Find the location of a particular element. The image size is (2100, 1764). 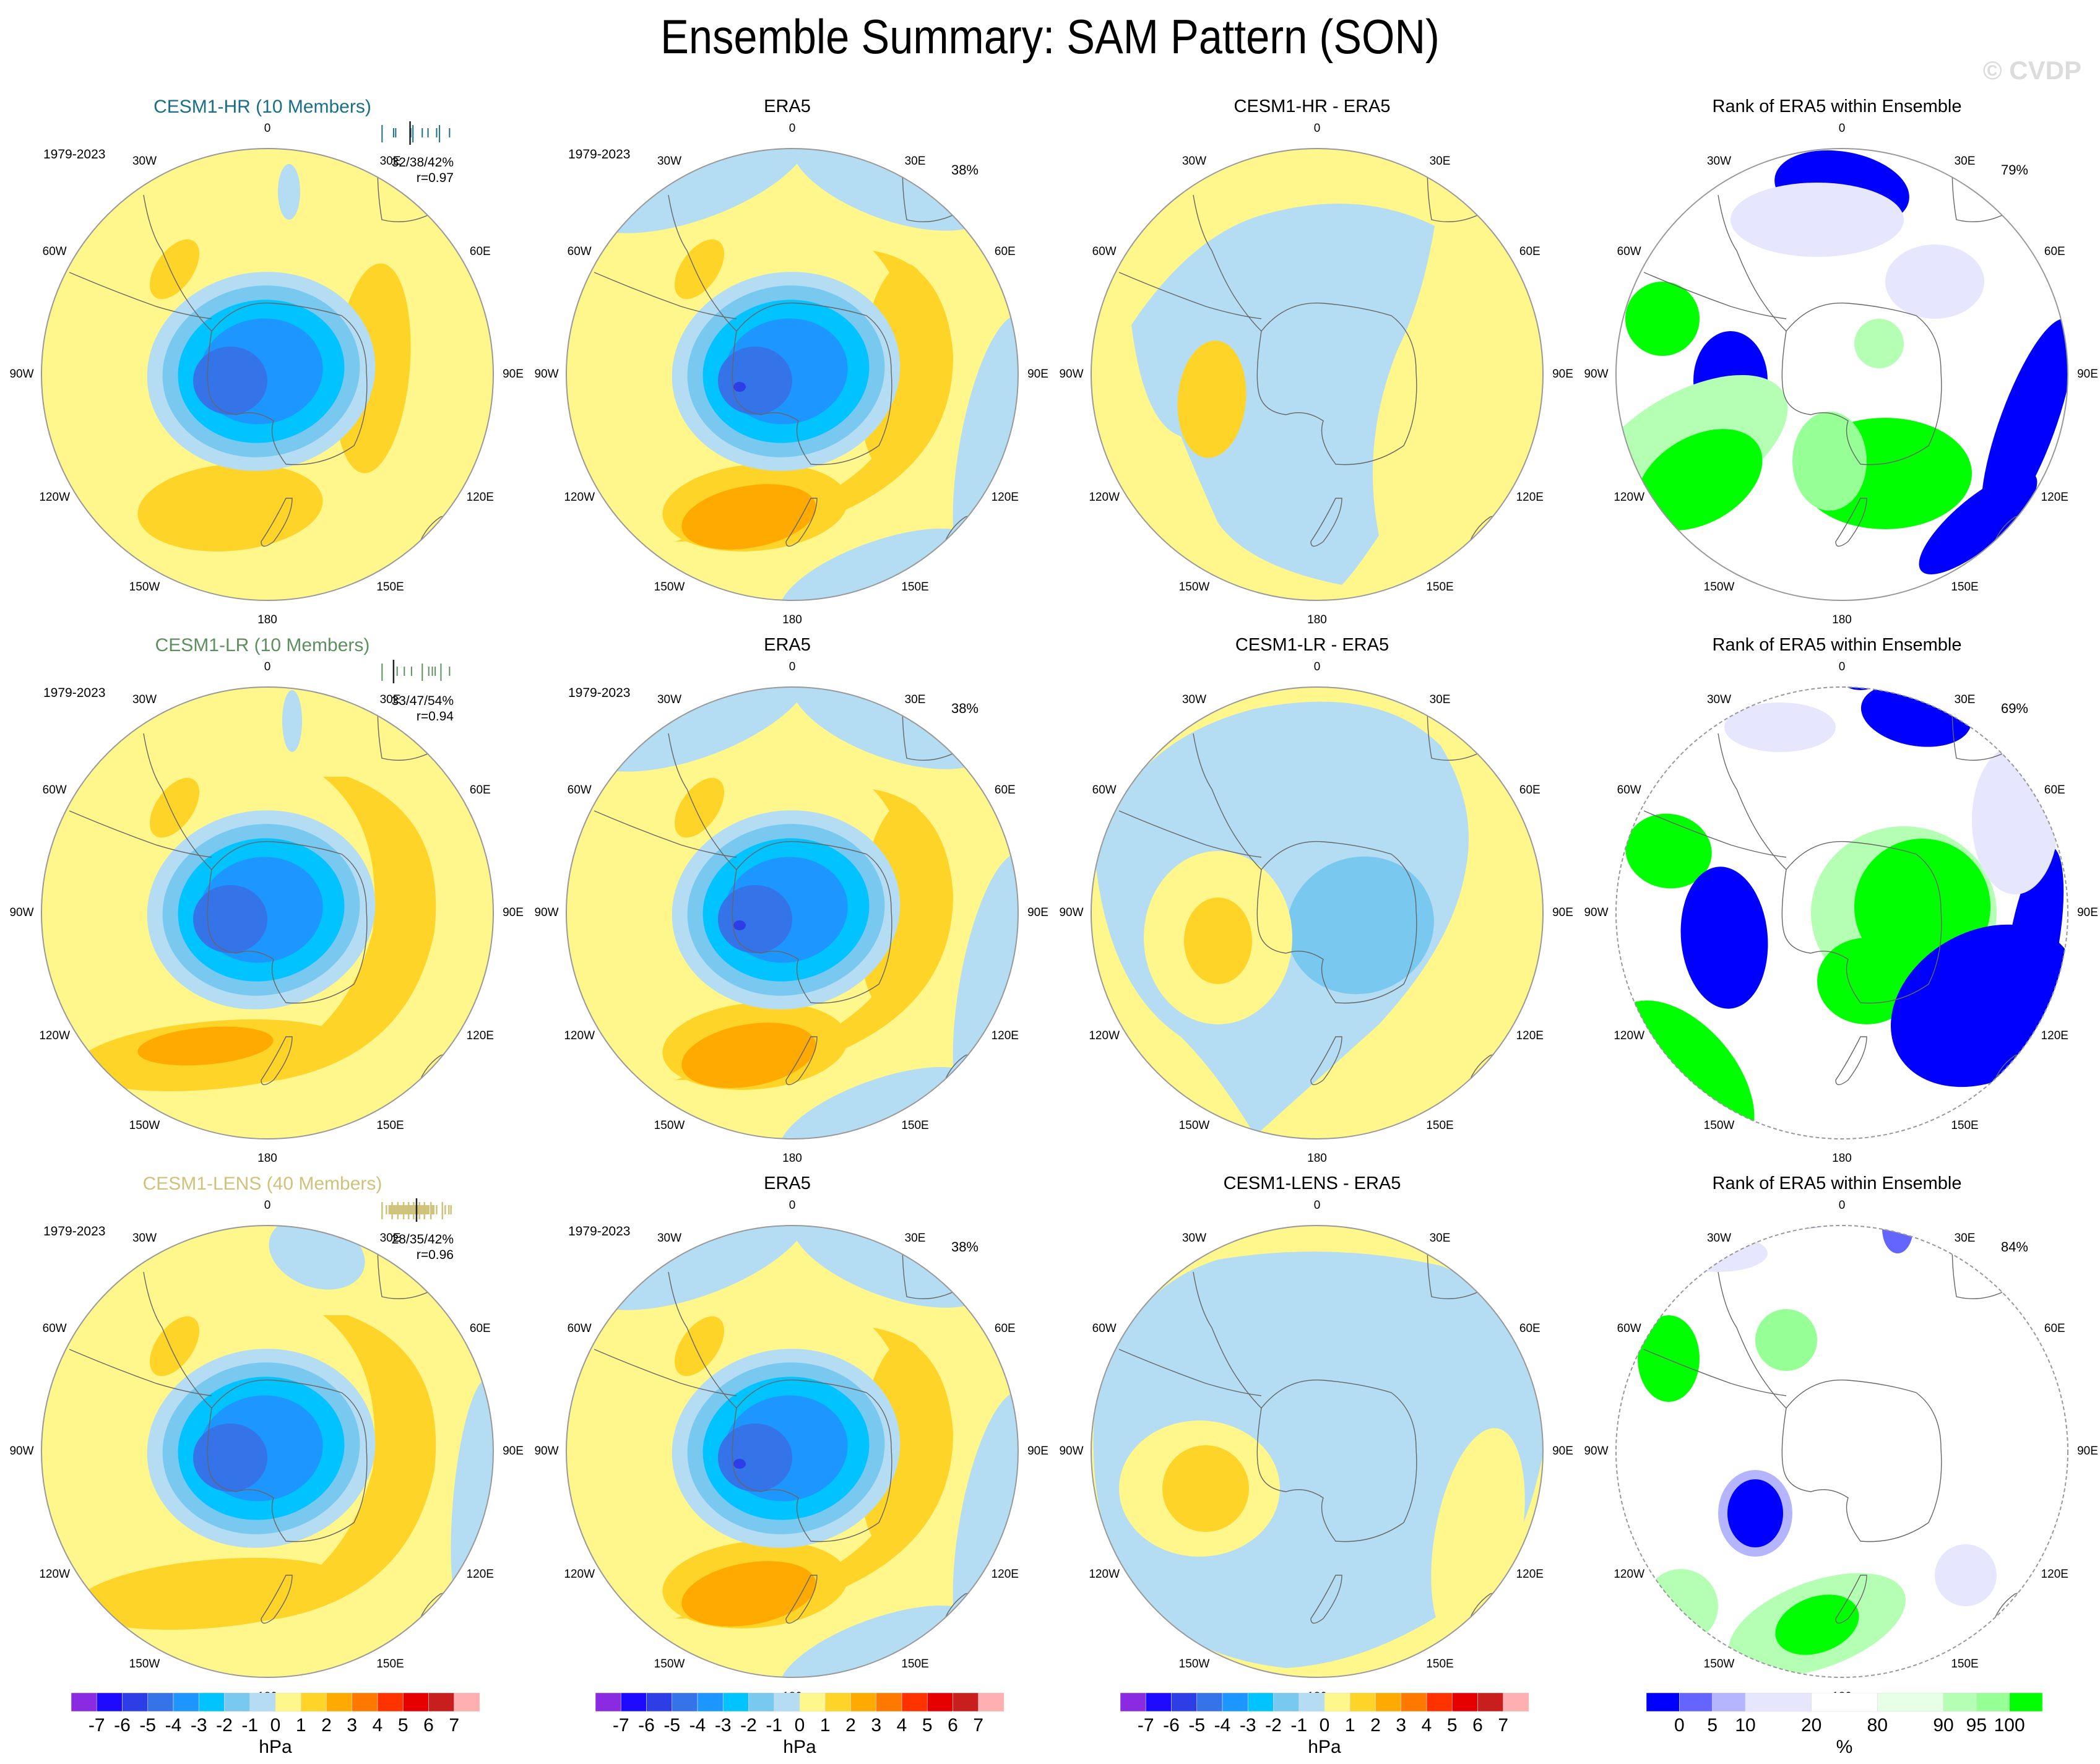

colorbar-tick-label: 5 is located at coordinates (927, 1725).